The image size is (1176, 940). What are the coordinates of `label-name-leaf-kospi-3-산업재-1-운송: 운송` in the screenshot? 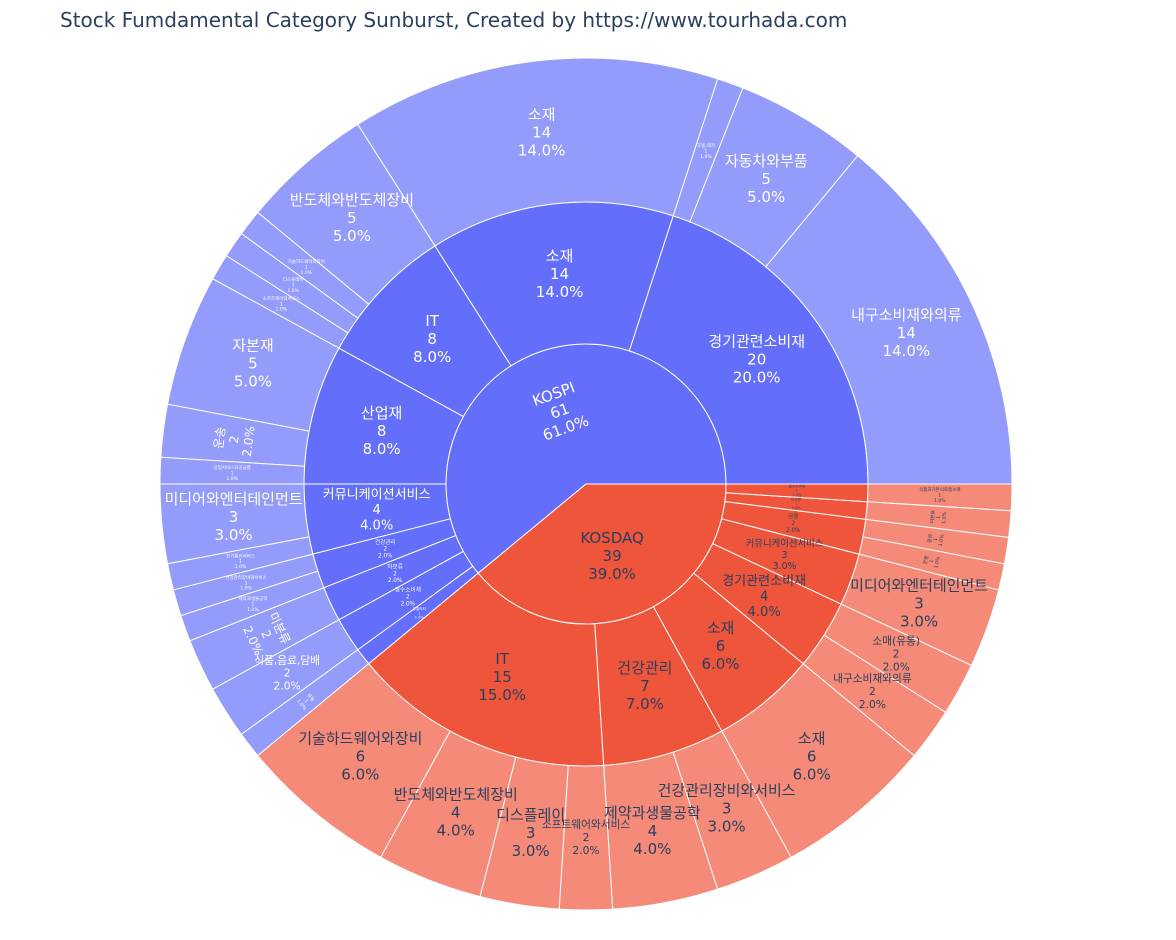 It's located at (219, 438).